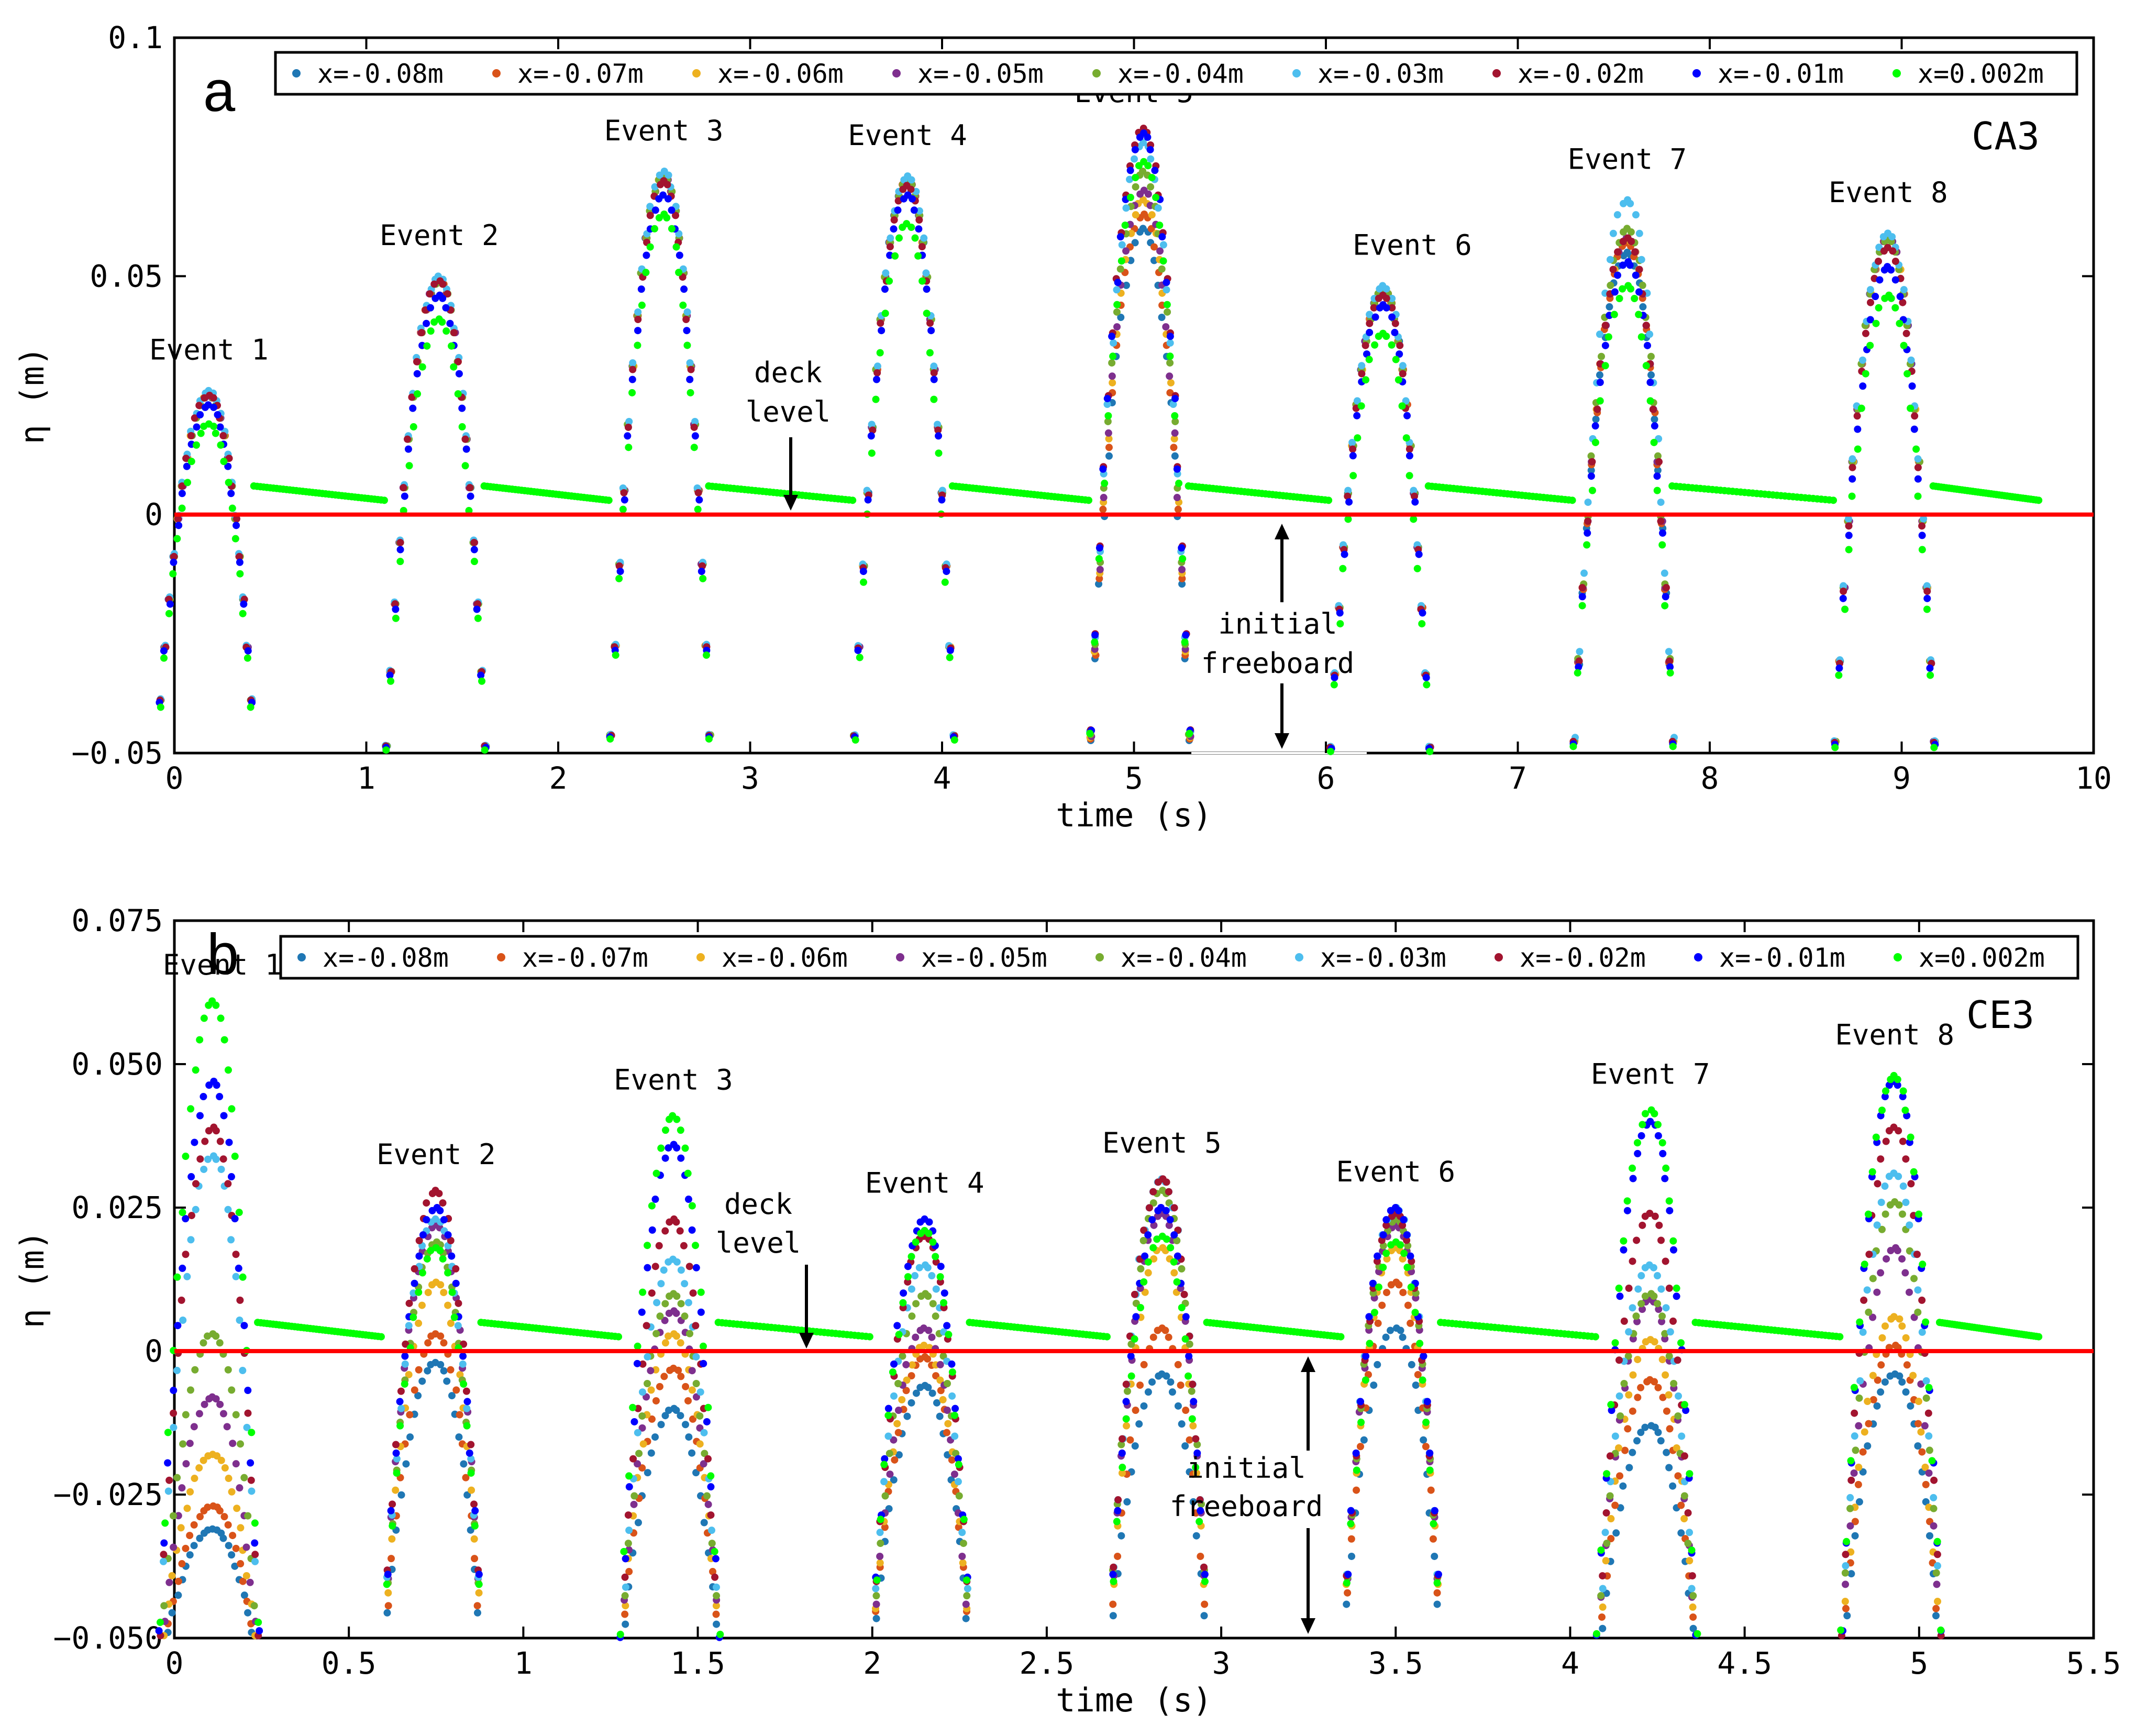 This screenshot has height=1736, width=2136. I want to click on legend-entry: x=-0.04m, so click(1184, 958).